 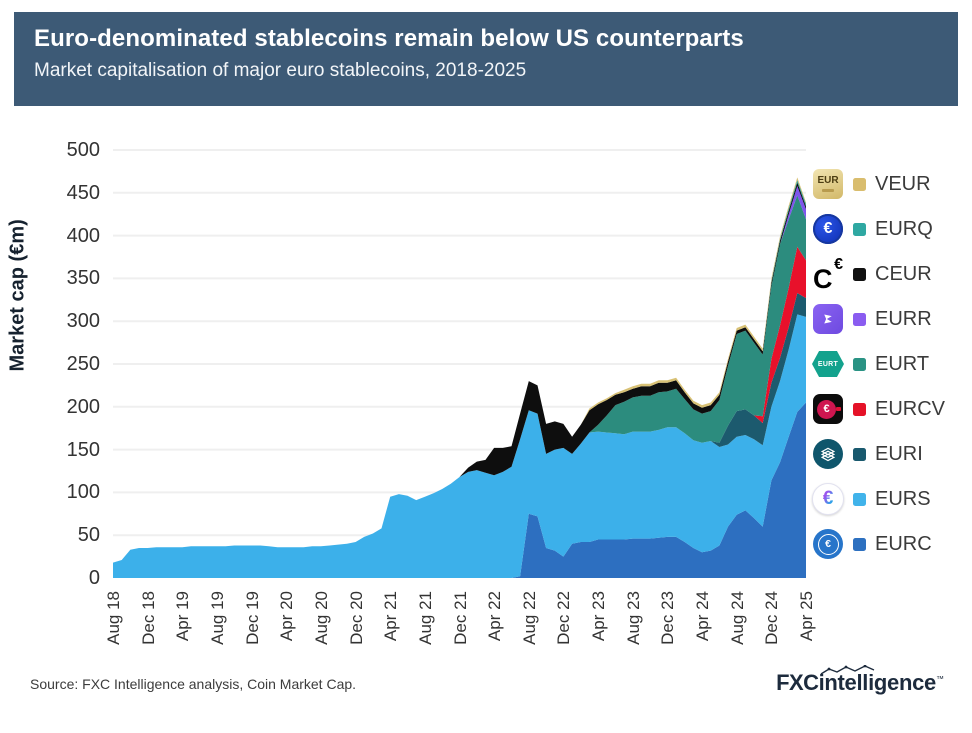 I want to click on x-tick-aug-19: Aug 19, so click(x=217, y=618).